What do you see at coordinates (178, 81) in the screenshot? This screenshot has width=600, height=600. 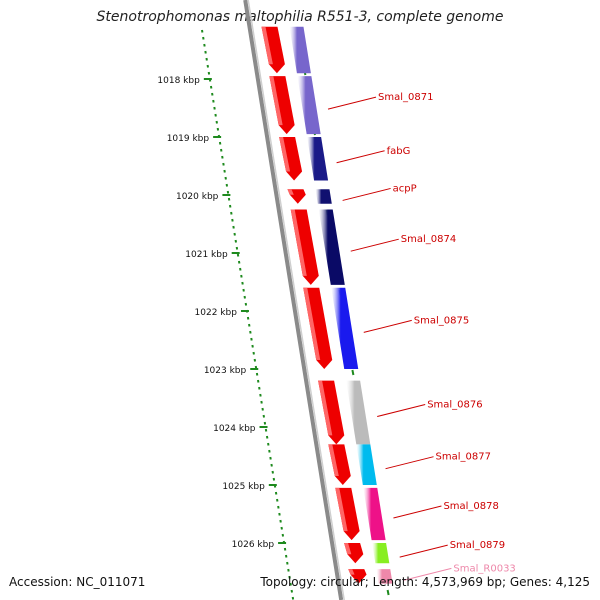 I see `scale-tick-label: 1018 kbp` at bounding box center [178, 81].